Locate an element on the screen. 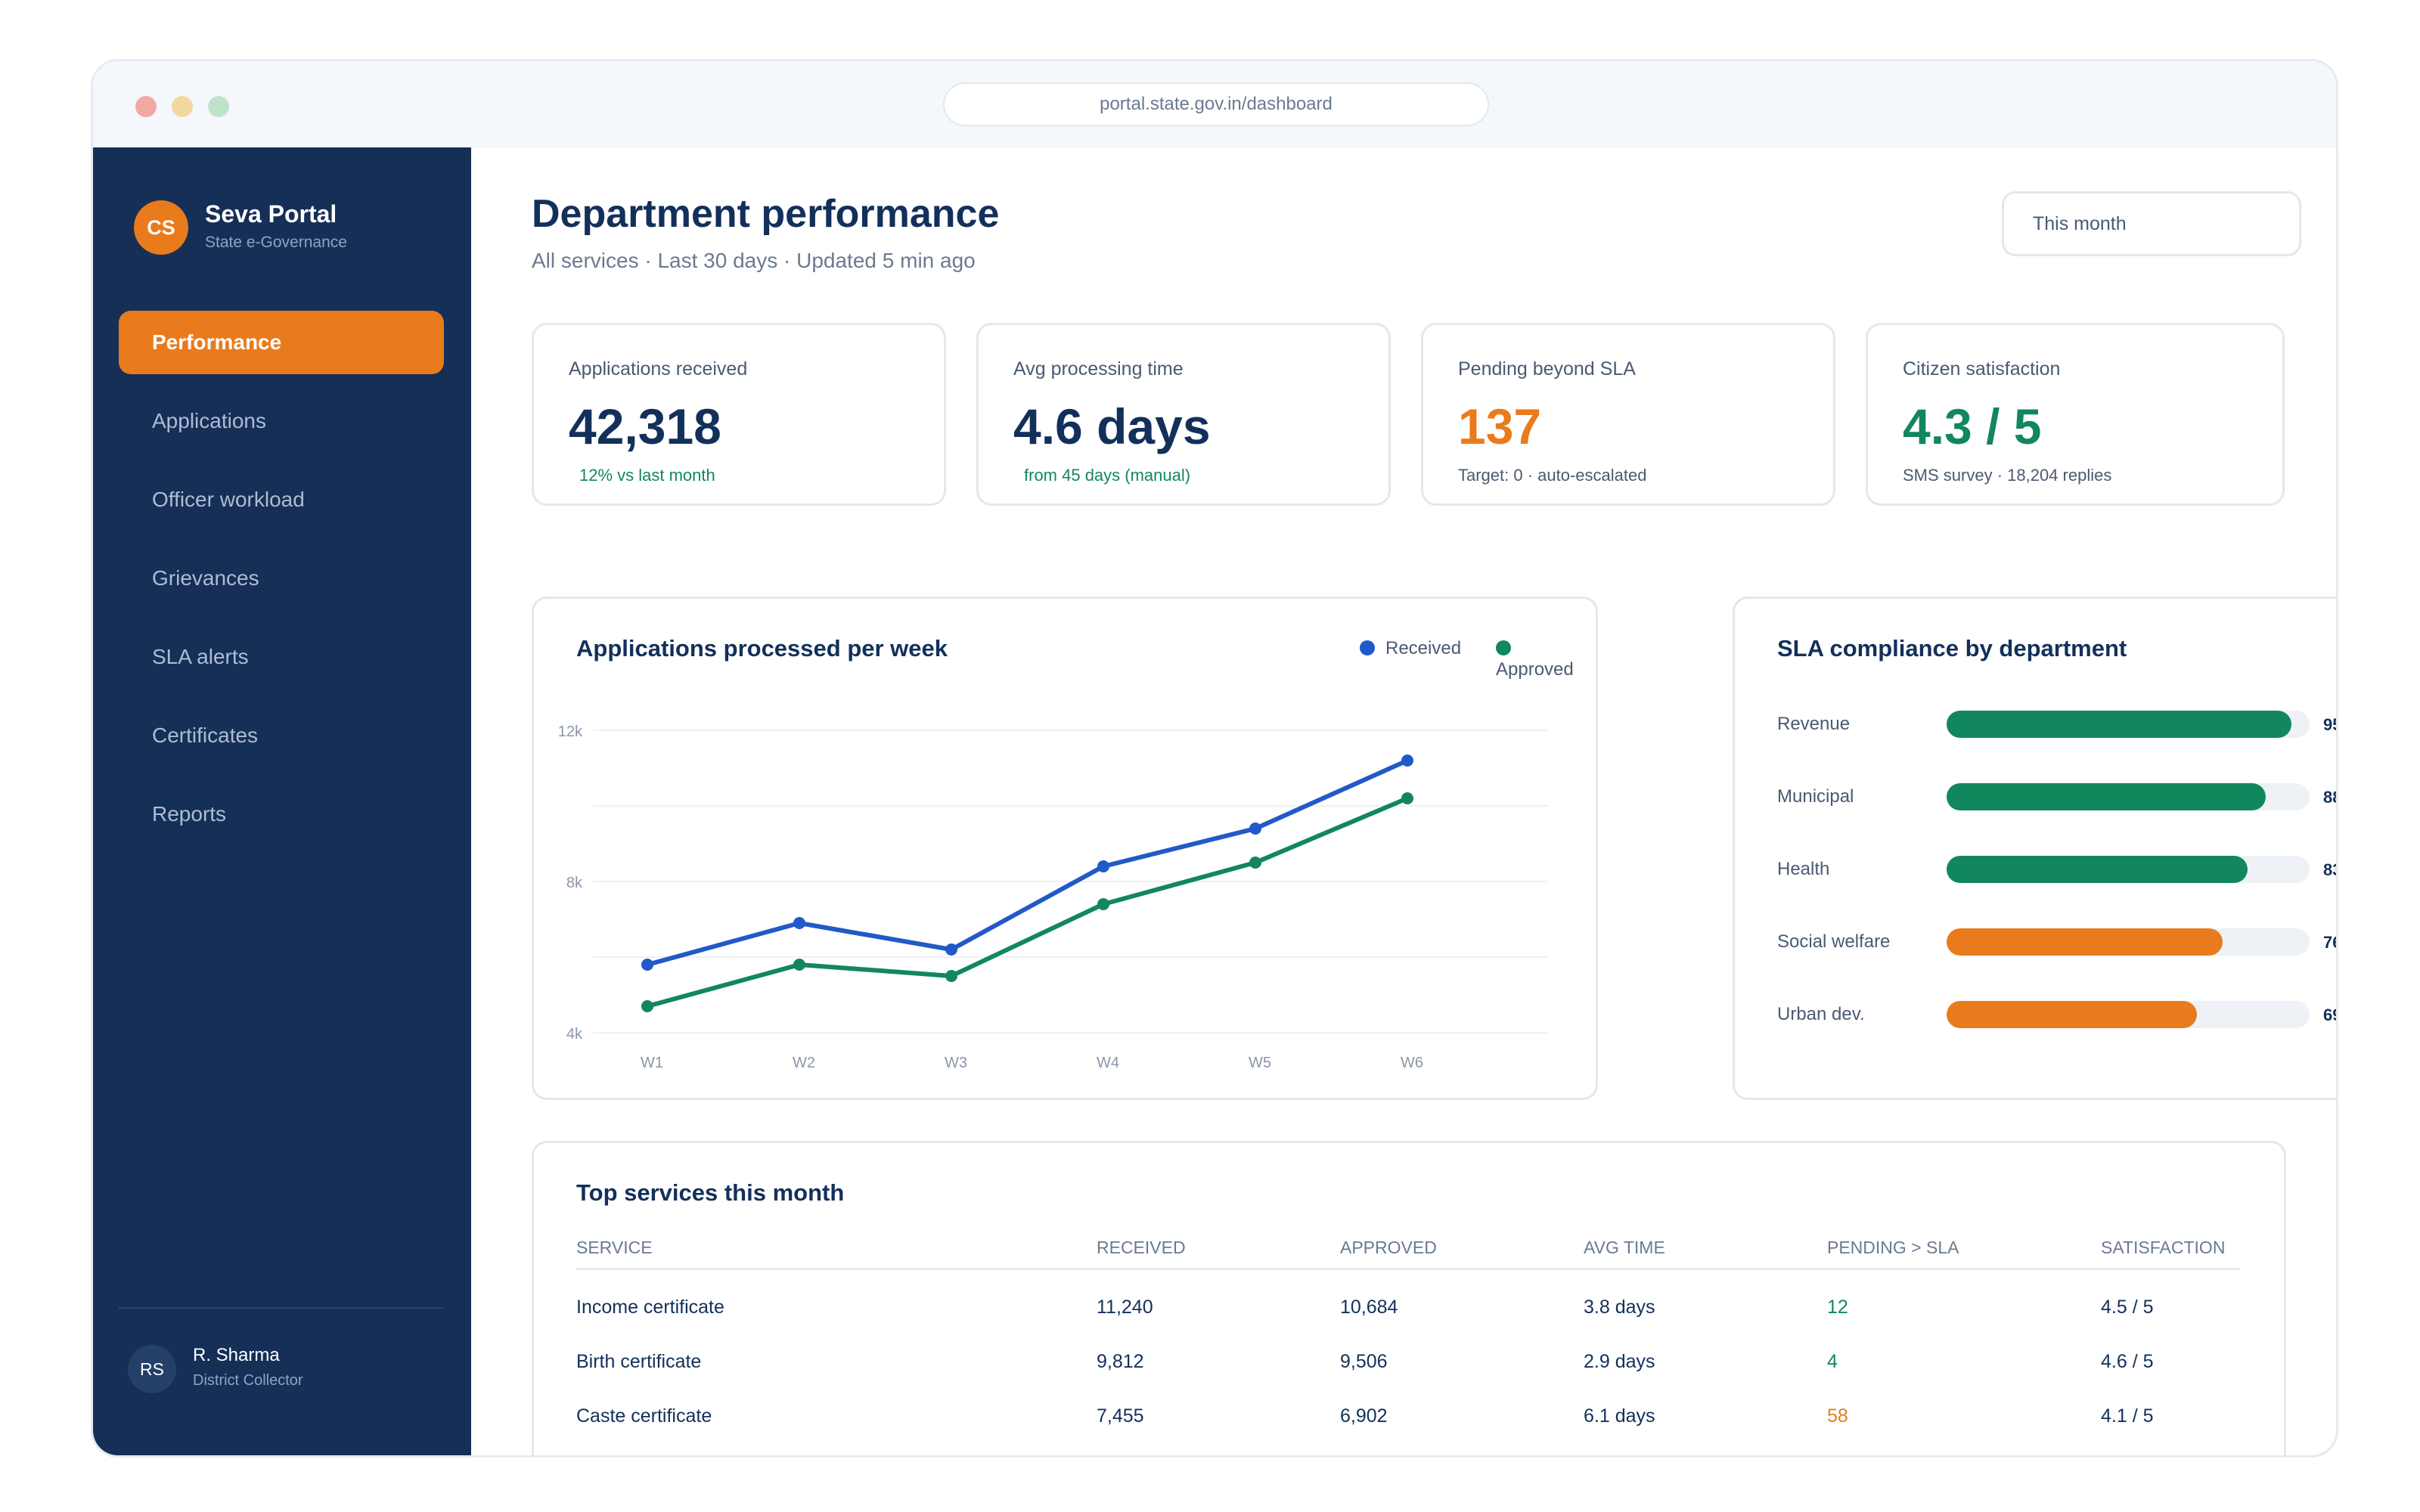 Image resolution: width=2420 pixels, height=1512 pixels. sla-percent-label: 76% is located at coordinates (2329, 943).